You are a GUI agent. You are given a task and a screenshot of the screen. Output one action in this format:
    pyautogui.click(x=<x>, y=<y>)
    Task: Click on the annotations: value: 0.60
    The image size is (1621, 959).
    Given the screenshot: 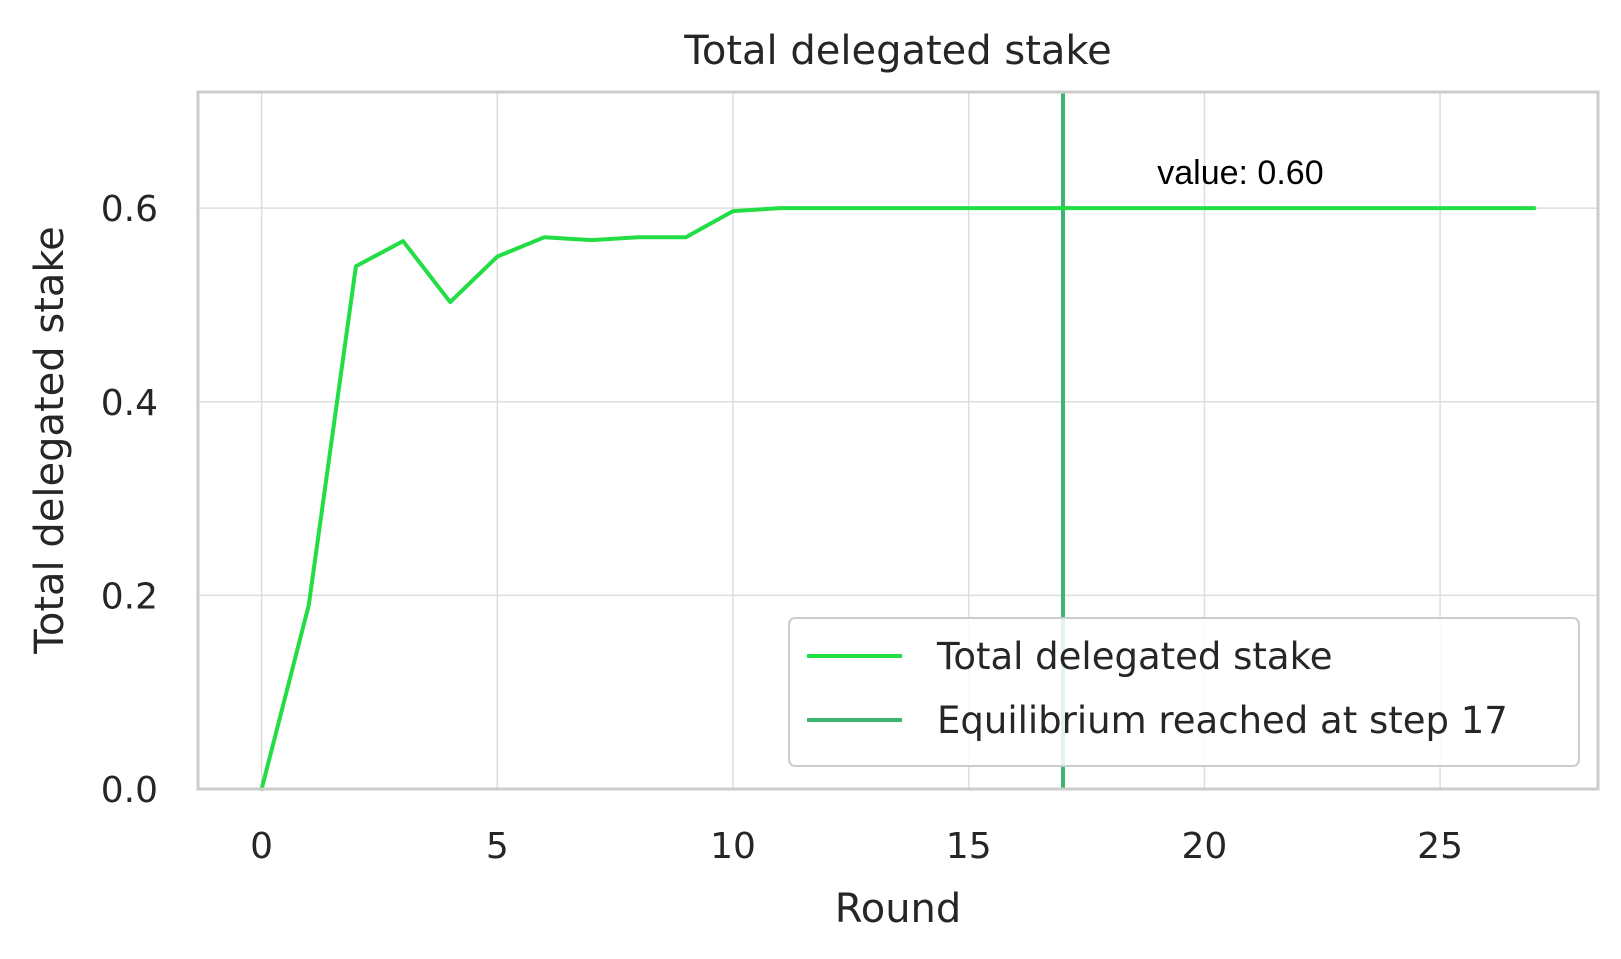 What is the action you would take?
    pyautogui.click(x=1240, y=173)
    